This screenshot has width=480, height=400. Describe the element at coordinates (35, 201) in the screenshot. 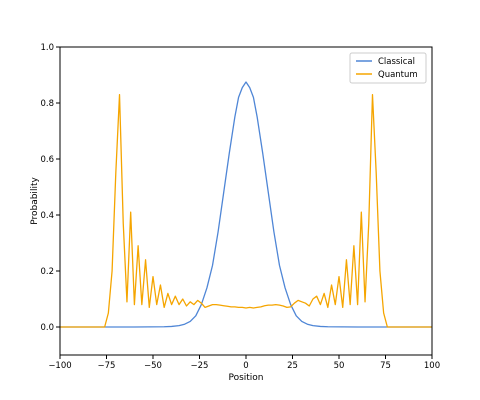

I see `y-axis-label: Probability` at that location.